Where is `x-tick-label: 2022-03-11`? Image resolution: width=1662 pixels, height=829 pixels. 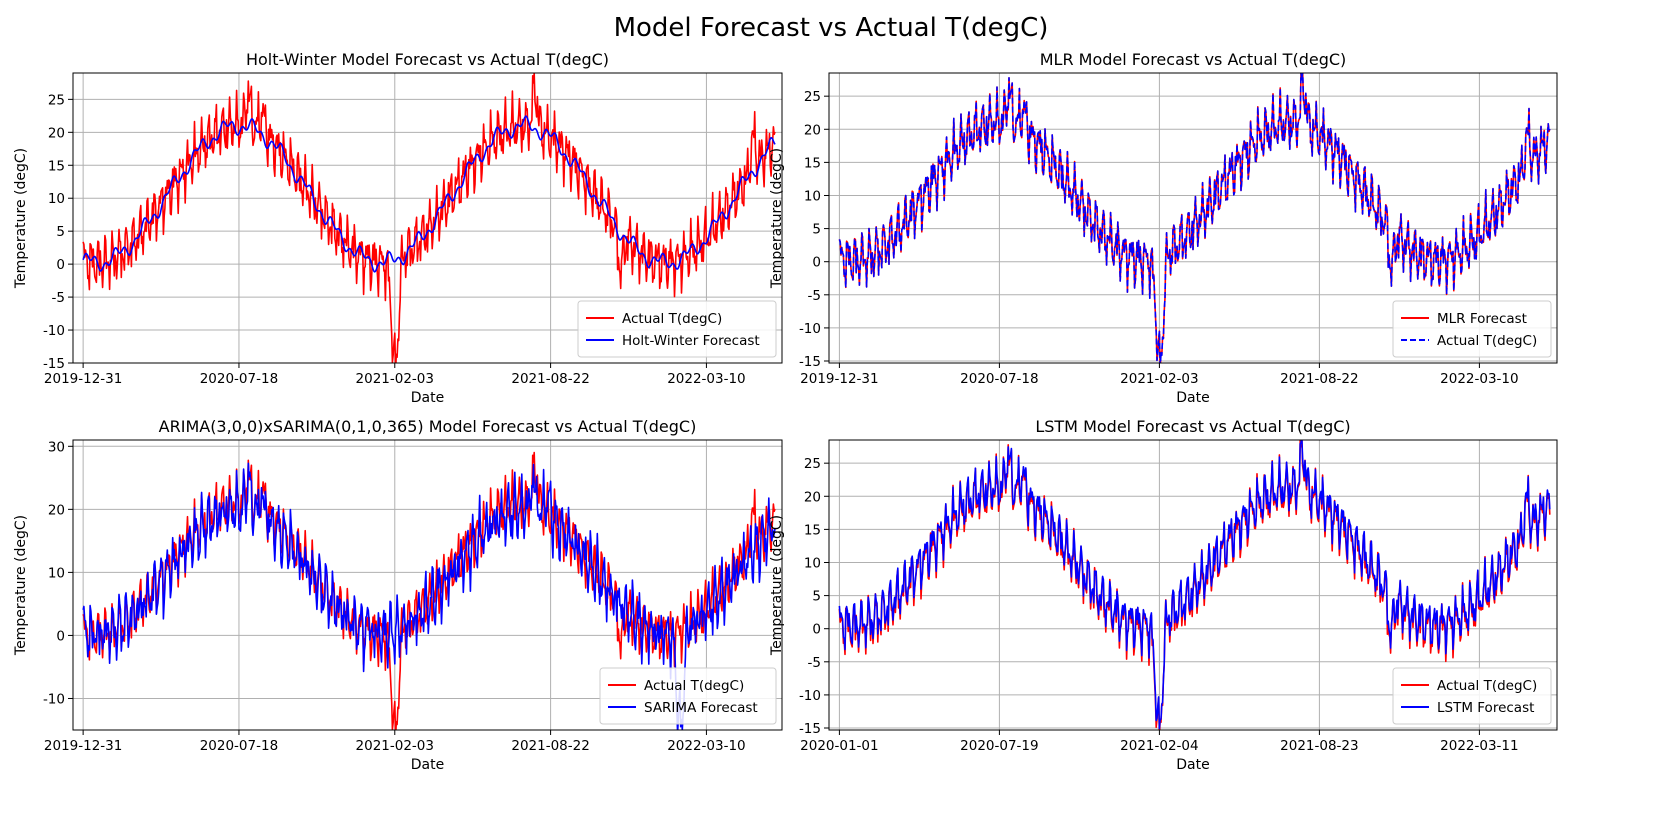
x-tick-label: 2022-03-11 is located at coordinates (1479, 746).